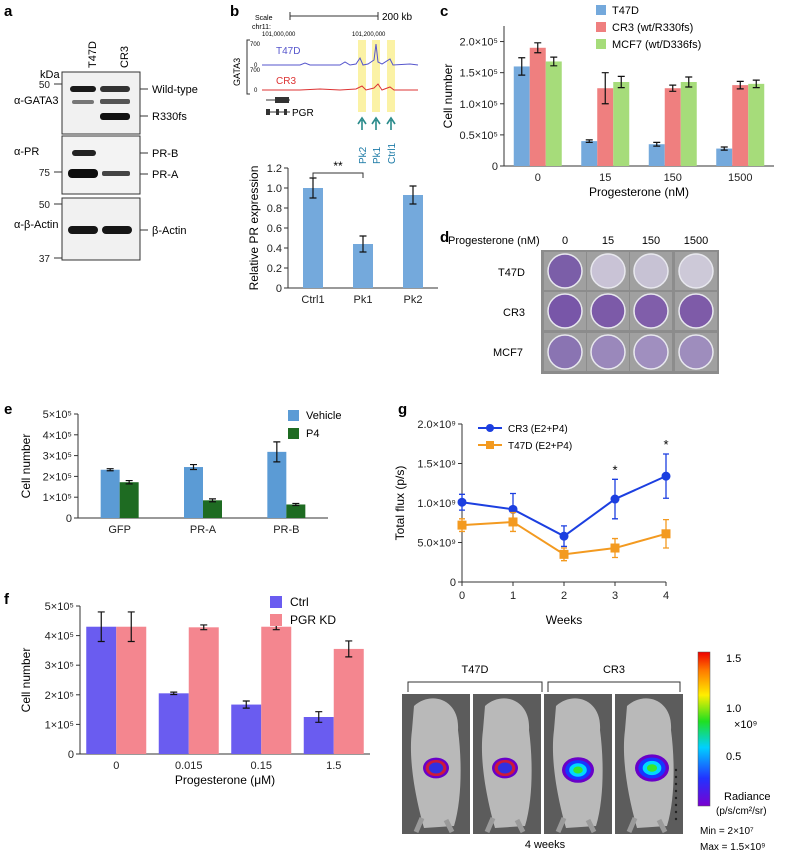  I want to click on chart-g-xlabel: Weeks, so click(564, 620).